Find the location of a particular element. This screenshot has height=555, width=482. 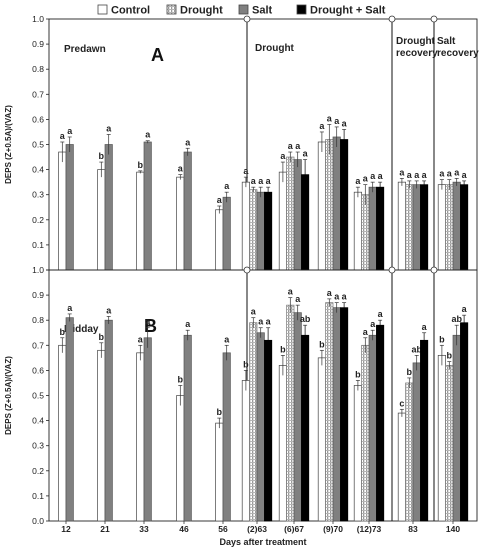

legend-label: Salt is located at coordinates (262, 11).